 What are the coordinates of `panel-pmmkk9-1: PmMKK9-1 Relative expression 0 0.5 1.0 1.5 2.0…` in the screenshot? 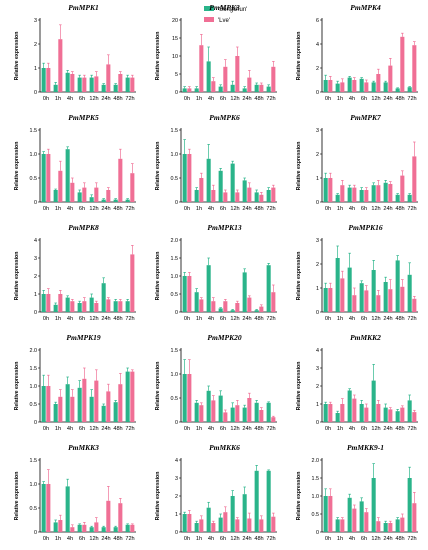 It's located at (357, 492).